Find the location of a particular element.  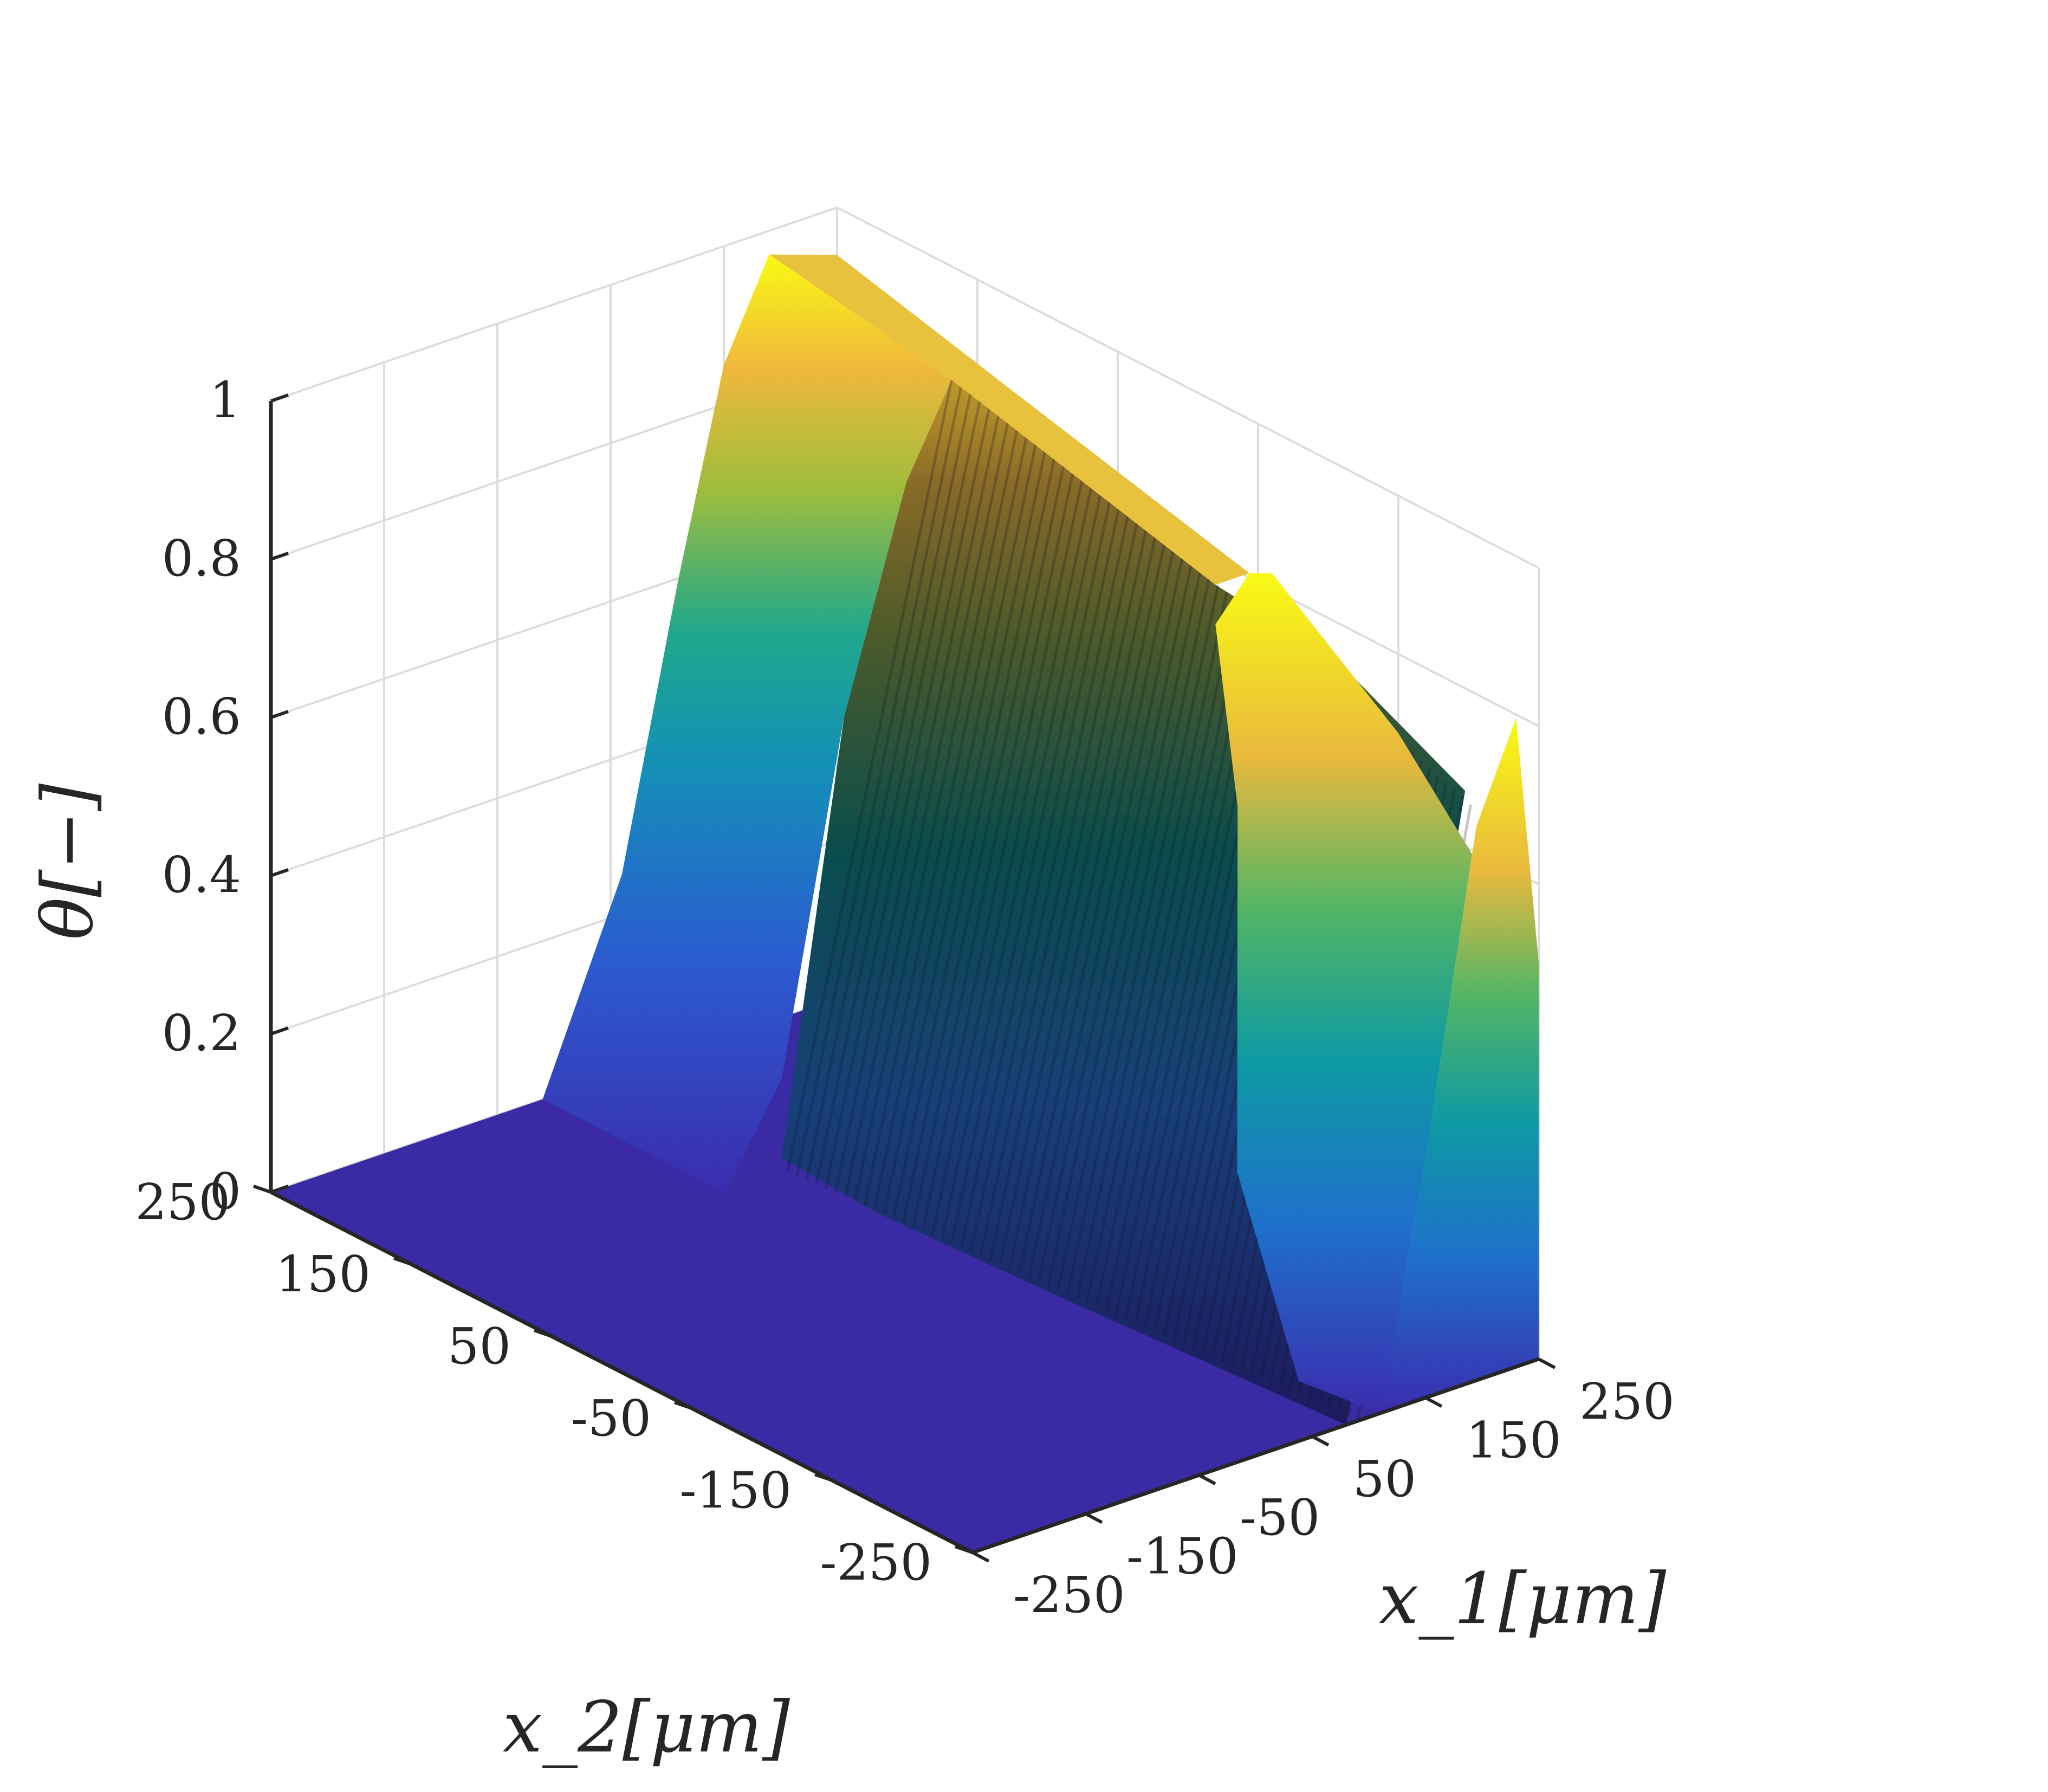

x1-tick-label: 150 is located at coordinates (1513, 1440).